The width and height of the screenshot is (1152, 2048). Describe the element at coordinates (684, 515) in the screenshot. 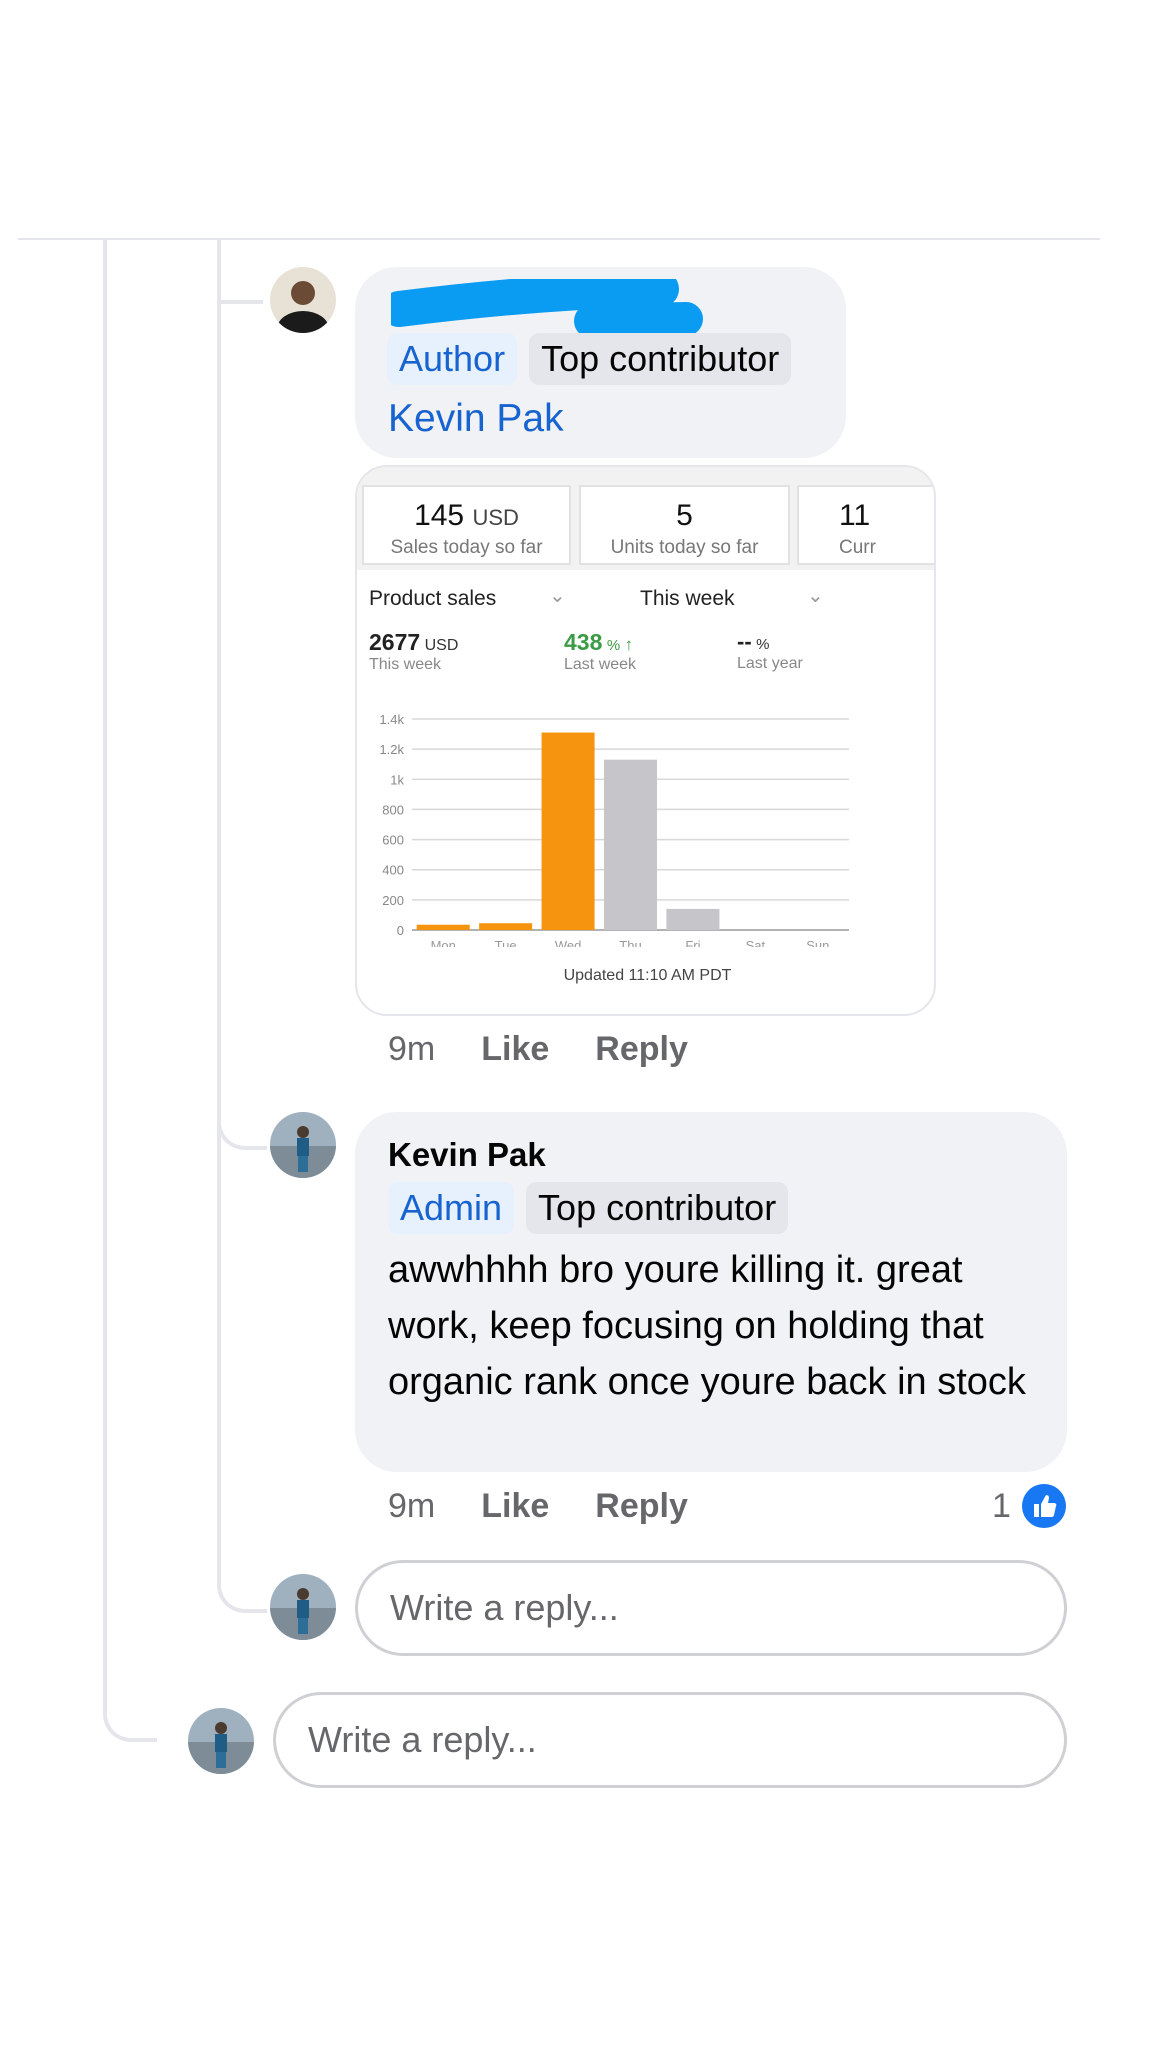

I see `stat-value: 5` at that location.